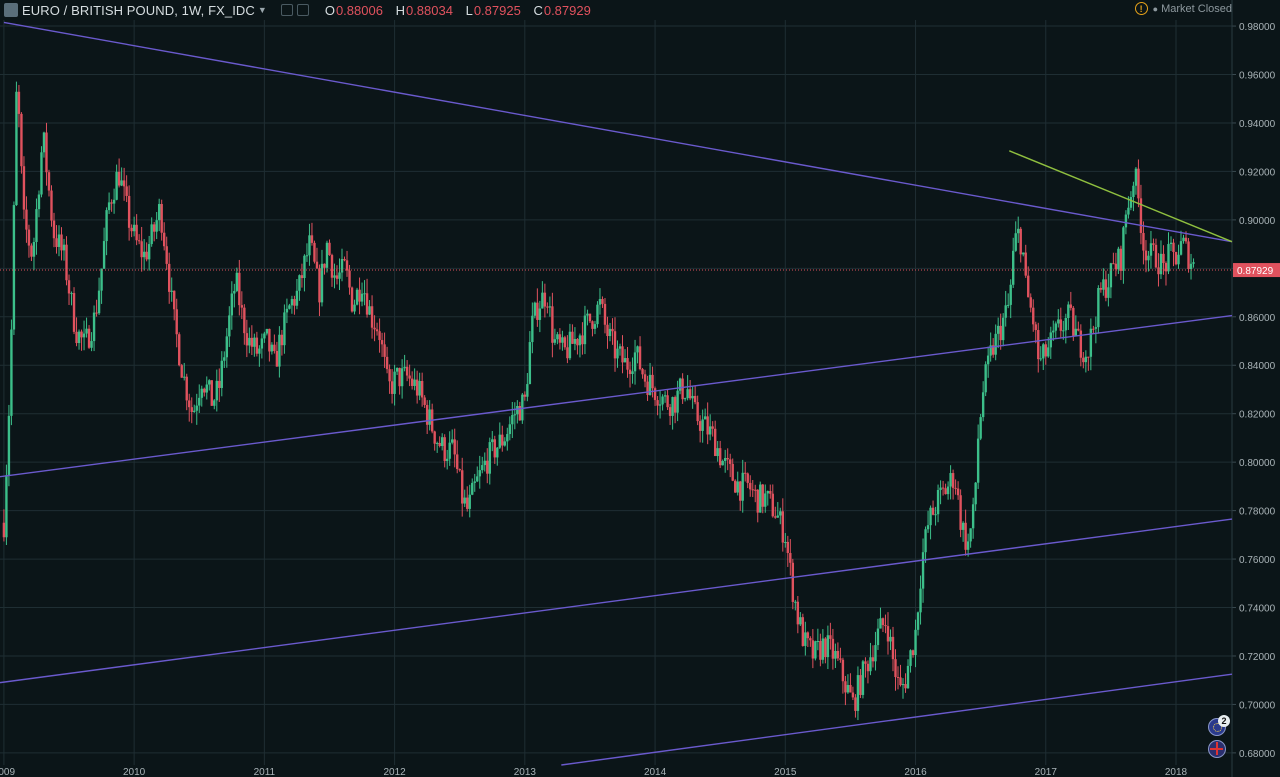  Describe the element at coordinates (1217, 749) in the screenshot. I see `uk-flag-icon` at that location.